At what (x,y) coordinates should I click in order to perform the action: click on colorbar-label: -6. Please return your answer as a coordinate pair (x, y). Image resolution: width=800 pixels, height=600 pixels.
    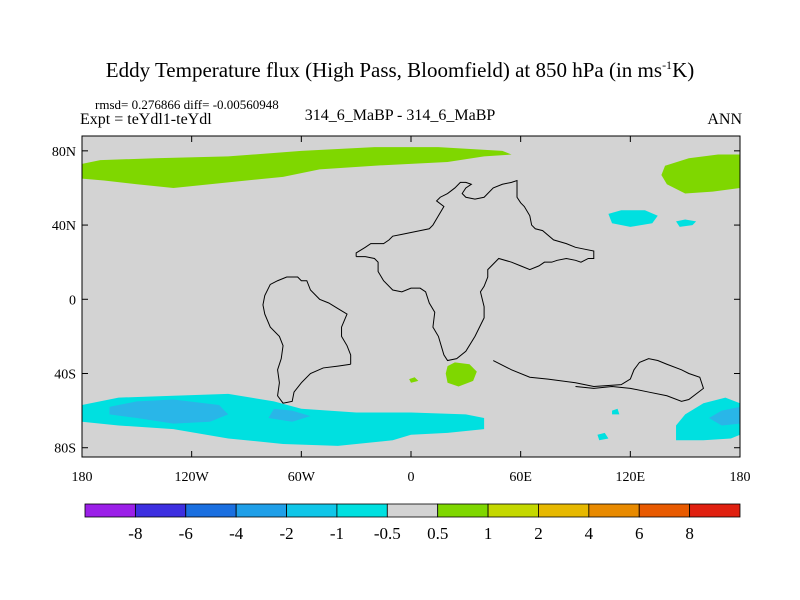
    Looking at the image, I should click on (186, 533).